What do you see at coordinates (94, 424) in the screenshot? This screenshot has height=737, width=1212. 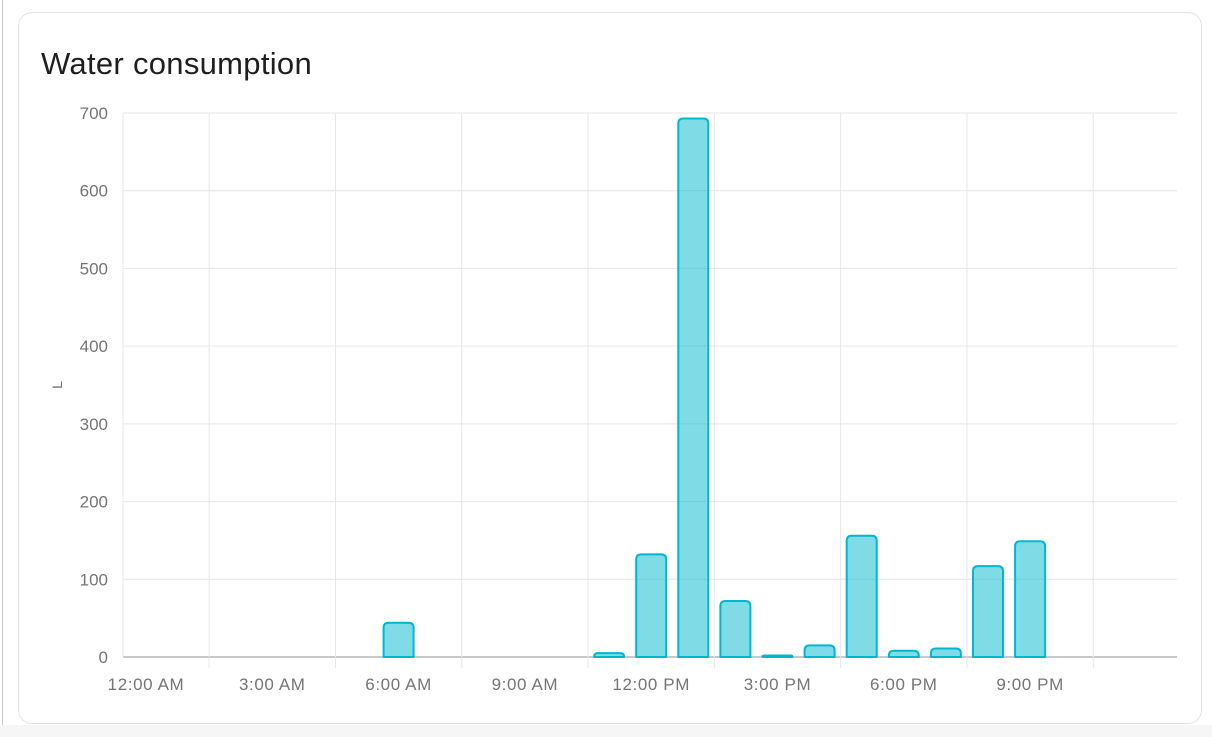 I see `y-axis-tick-label: 300` at bounding box center [94, 424].